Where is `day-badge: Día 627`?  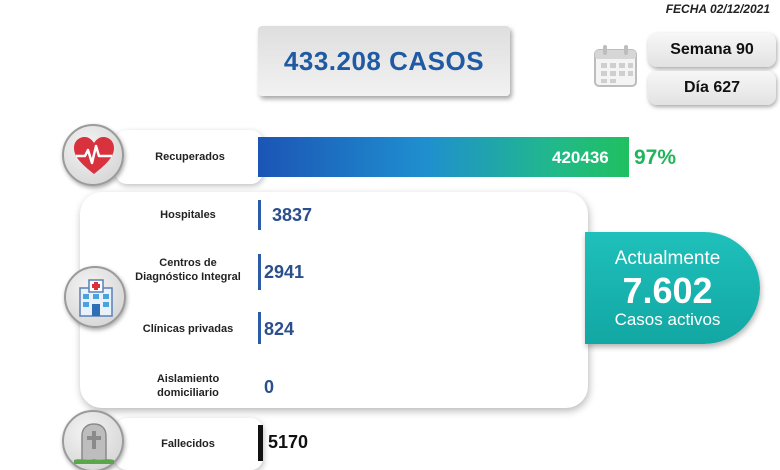 day-badge: Día 627 is located at coordinates (712, 88).